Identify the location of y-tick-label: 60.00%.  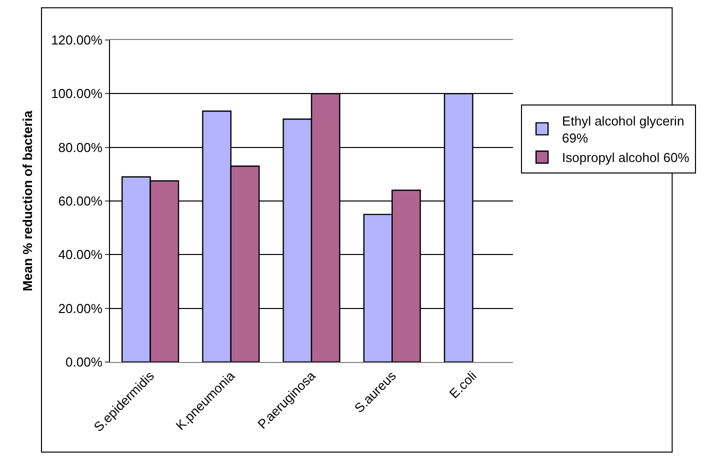
(80, 201).